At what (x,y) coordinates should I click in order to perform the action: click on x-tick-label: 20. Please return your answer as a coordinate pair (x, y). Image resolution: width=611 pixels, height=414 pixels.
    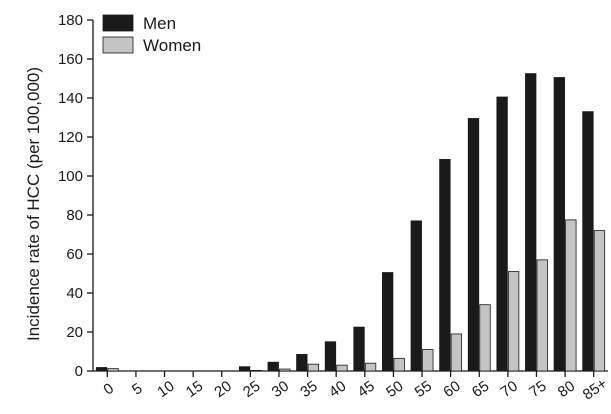
    Looking at the image, I should click on (222, 389).